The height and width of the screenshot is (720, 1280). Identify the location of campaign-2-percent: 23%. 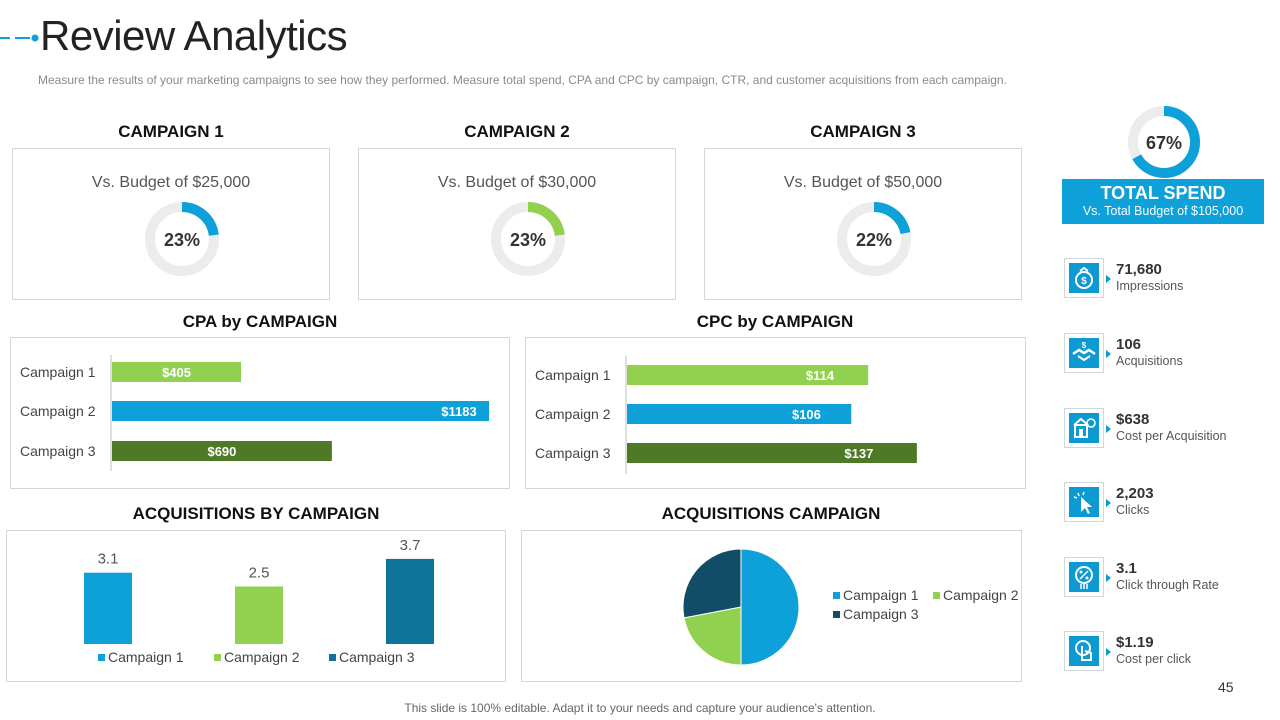
(528, 240).